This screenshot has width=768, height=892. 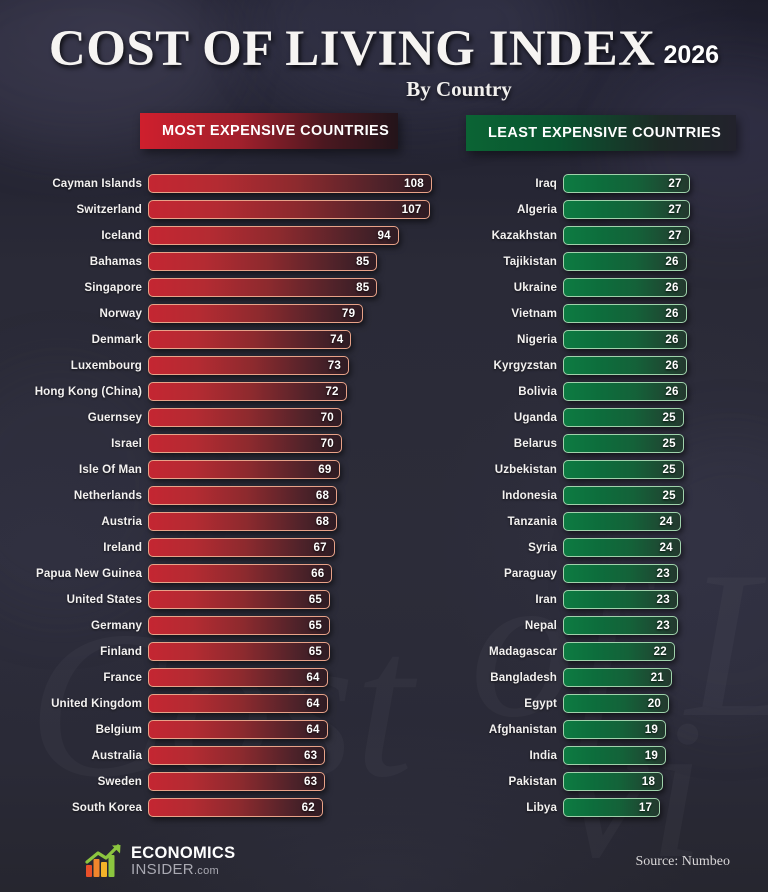 I want to click on bar-value: 67, so click(x=320, y=547).